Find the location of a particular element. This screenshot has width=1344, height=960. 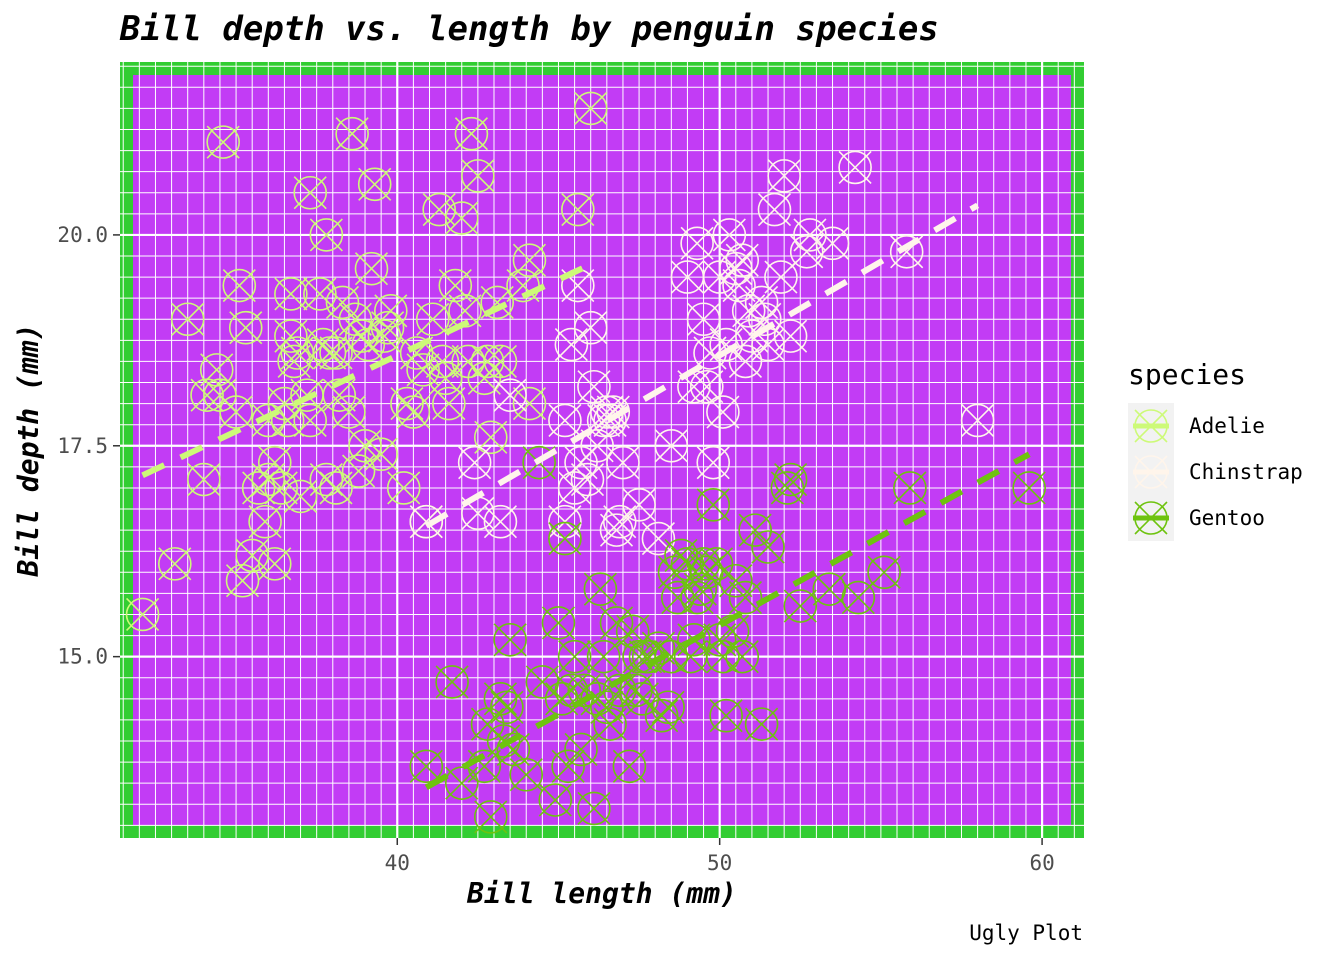

legend-label-gentoo: Gentoo is located at coordinates (1227, 518).